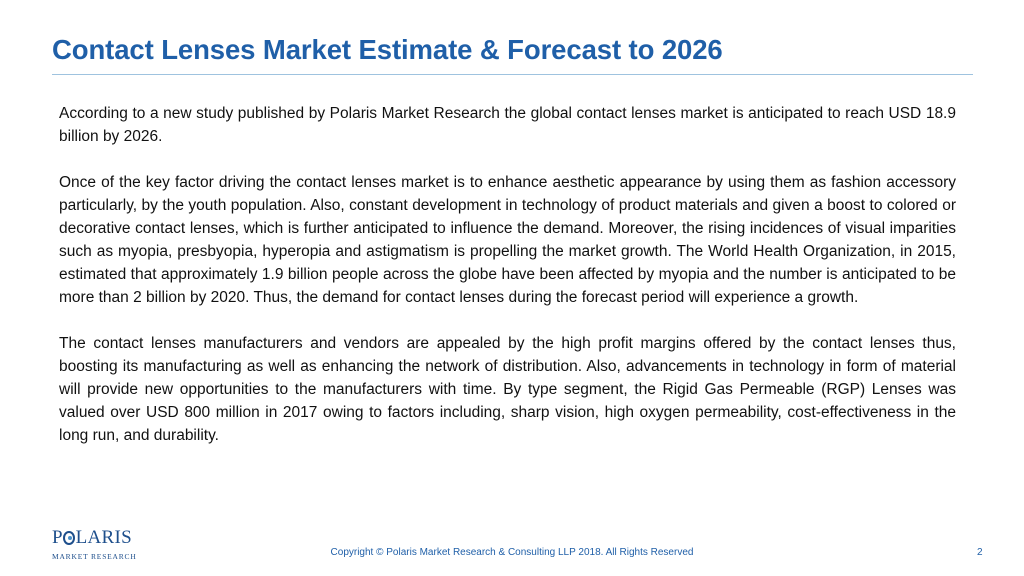  I want to click on polaris-logo: P LARIS MARKET RESEARCH, so click(94, 545).